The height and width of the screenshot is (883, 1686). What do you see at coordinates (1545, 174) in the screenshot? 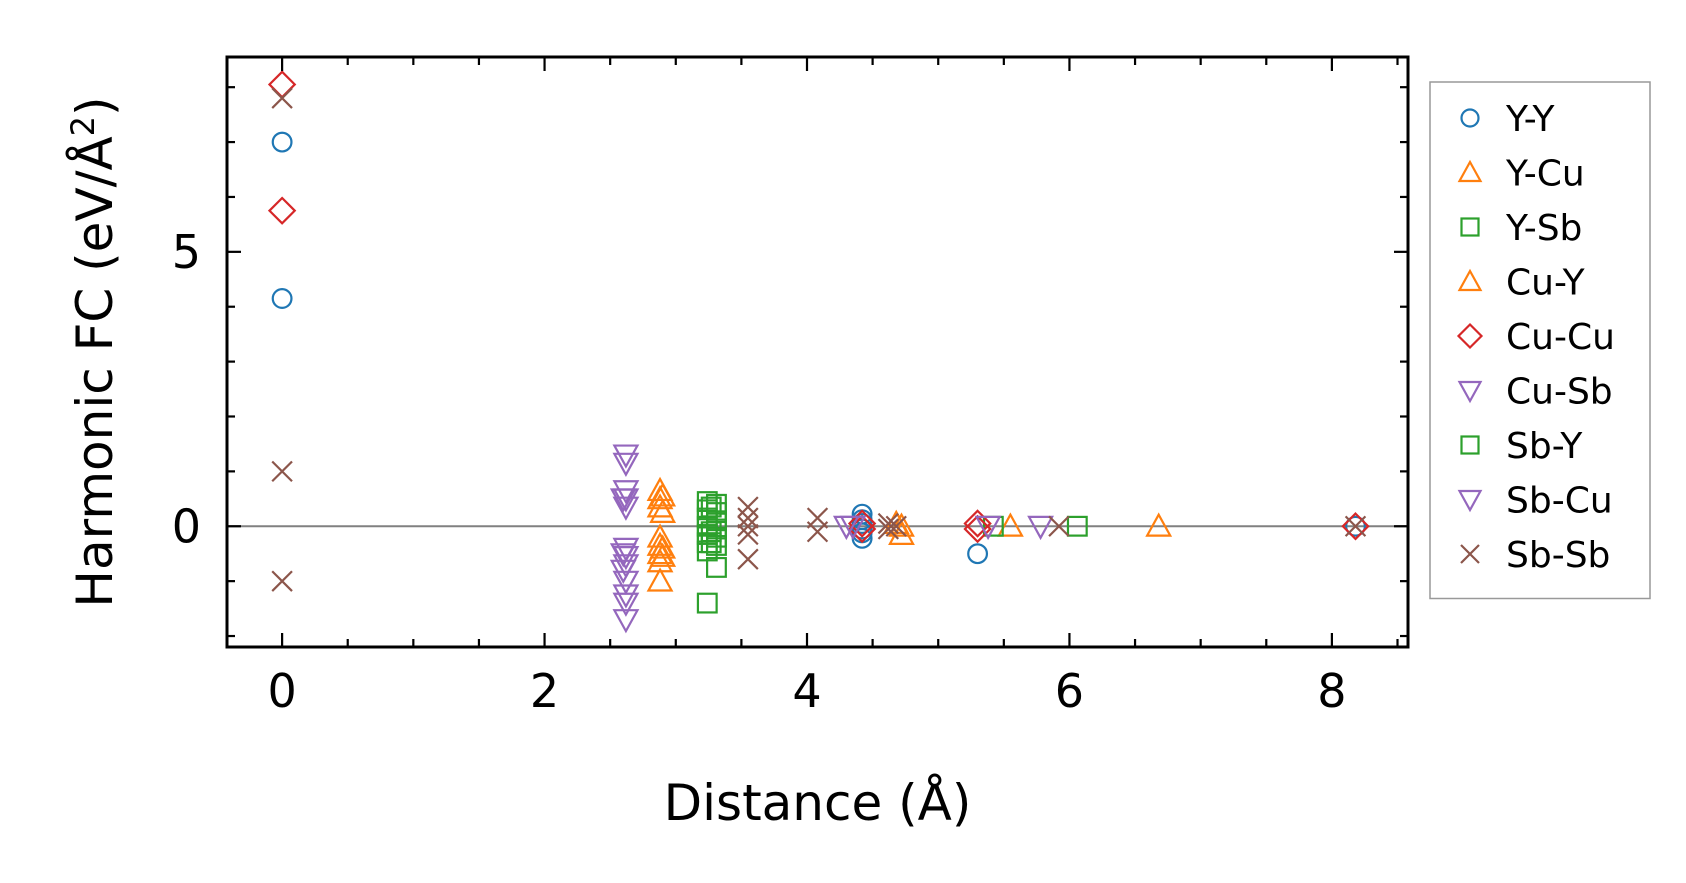
I see `legend-label: Y-Cu` at bounding box center [1545, 174].